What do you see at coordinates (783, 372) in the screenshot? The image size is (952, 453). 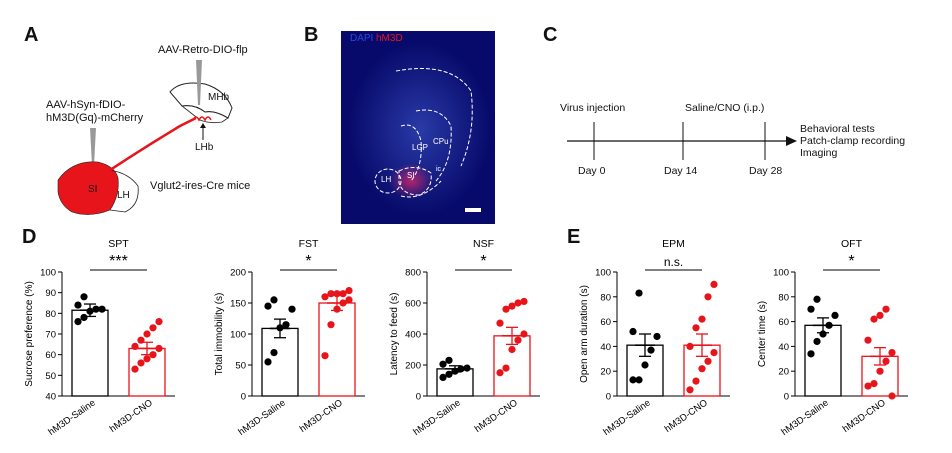 I see `chart-4-ytick-label-1: 20` at bounding box center [783, 372].